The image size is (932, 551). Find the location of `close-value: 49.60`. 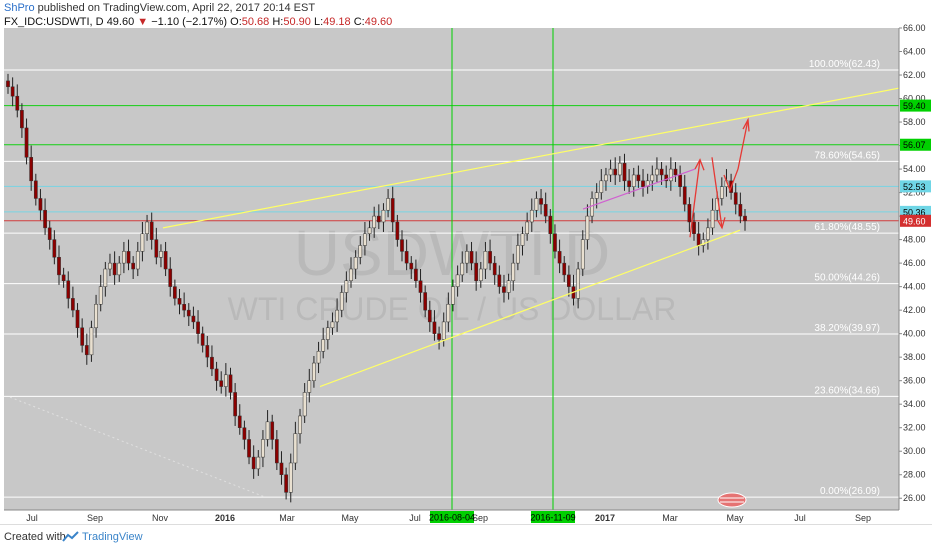

close-value: 49.60 is located at coordinates (378, 22).